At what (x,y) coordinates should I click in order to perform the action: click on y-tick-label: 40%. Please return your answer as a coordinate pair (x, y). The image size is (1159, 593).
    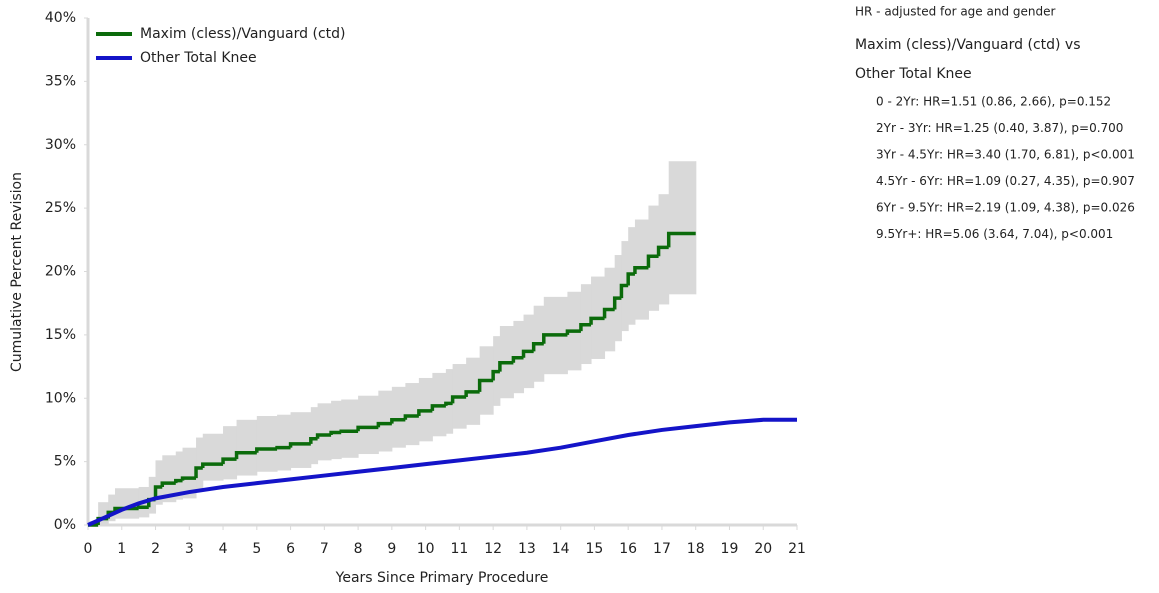
    Looking at the image, I should click on (60, 18).